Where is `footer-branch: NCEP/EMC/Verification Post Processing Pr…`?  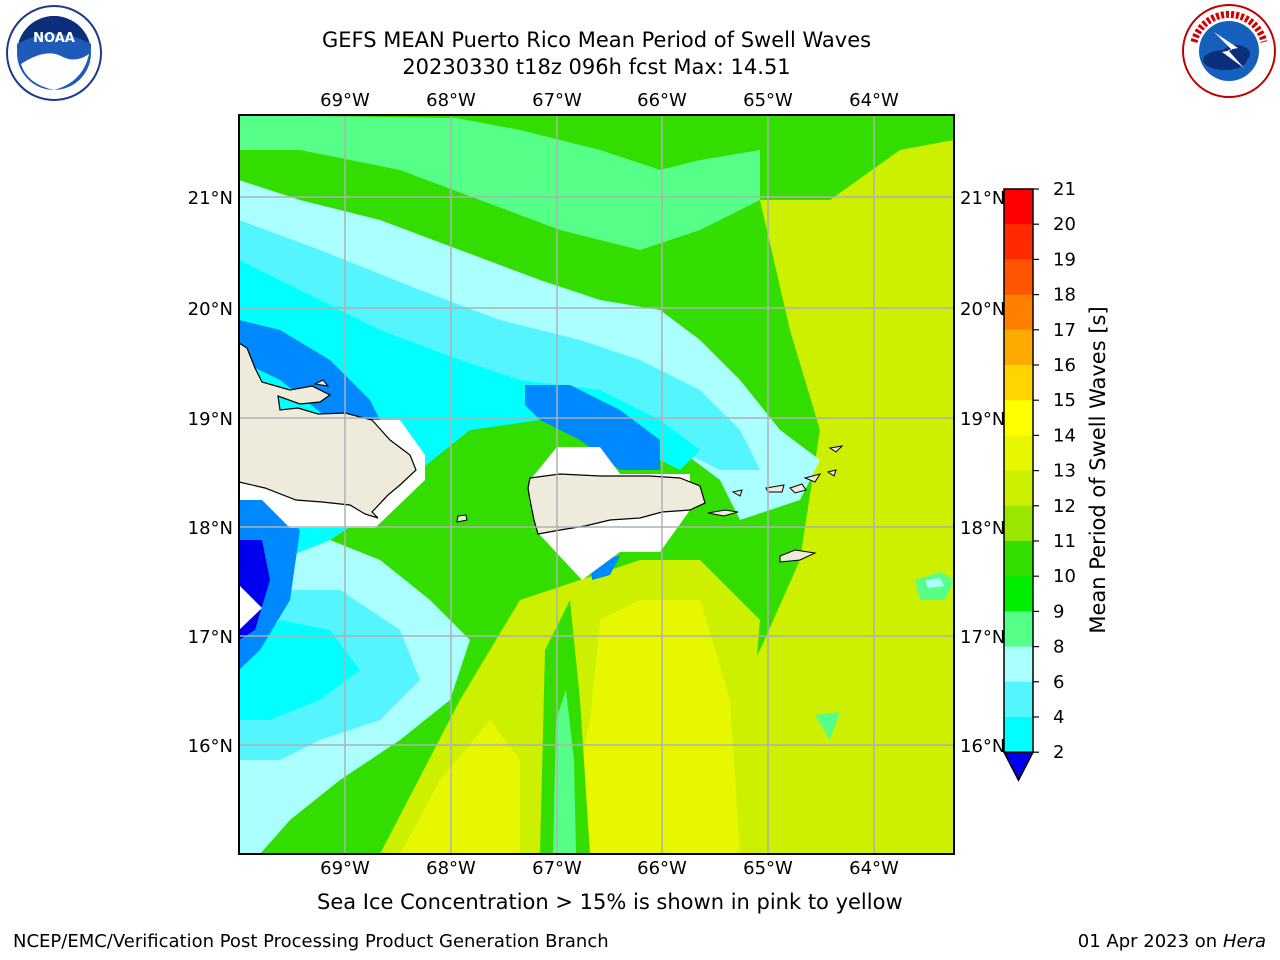 footer-branch: NCEP/EMC/Verification Post Processing Pr… is located at coordinates (311, 941).